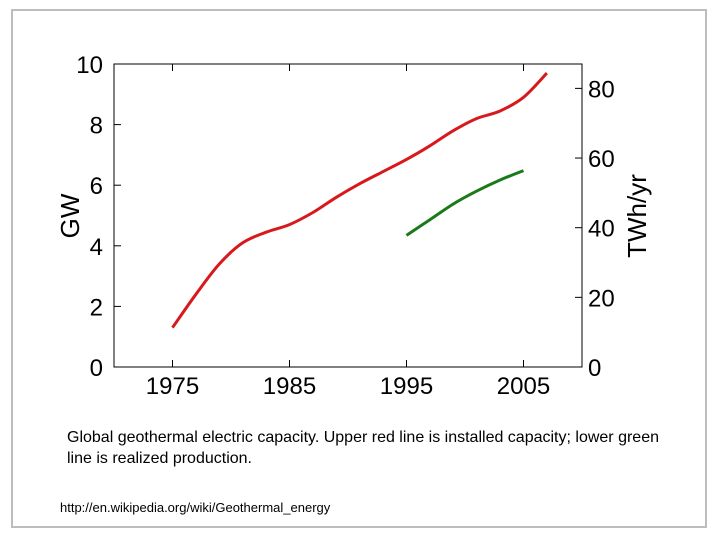  I want to click on right-y-axis-ticks: 0 20 40 60 80, so click(595, 229).